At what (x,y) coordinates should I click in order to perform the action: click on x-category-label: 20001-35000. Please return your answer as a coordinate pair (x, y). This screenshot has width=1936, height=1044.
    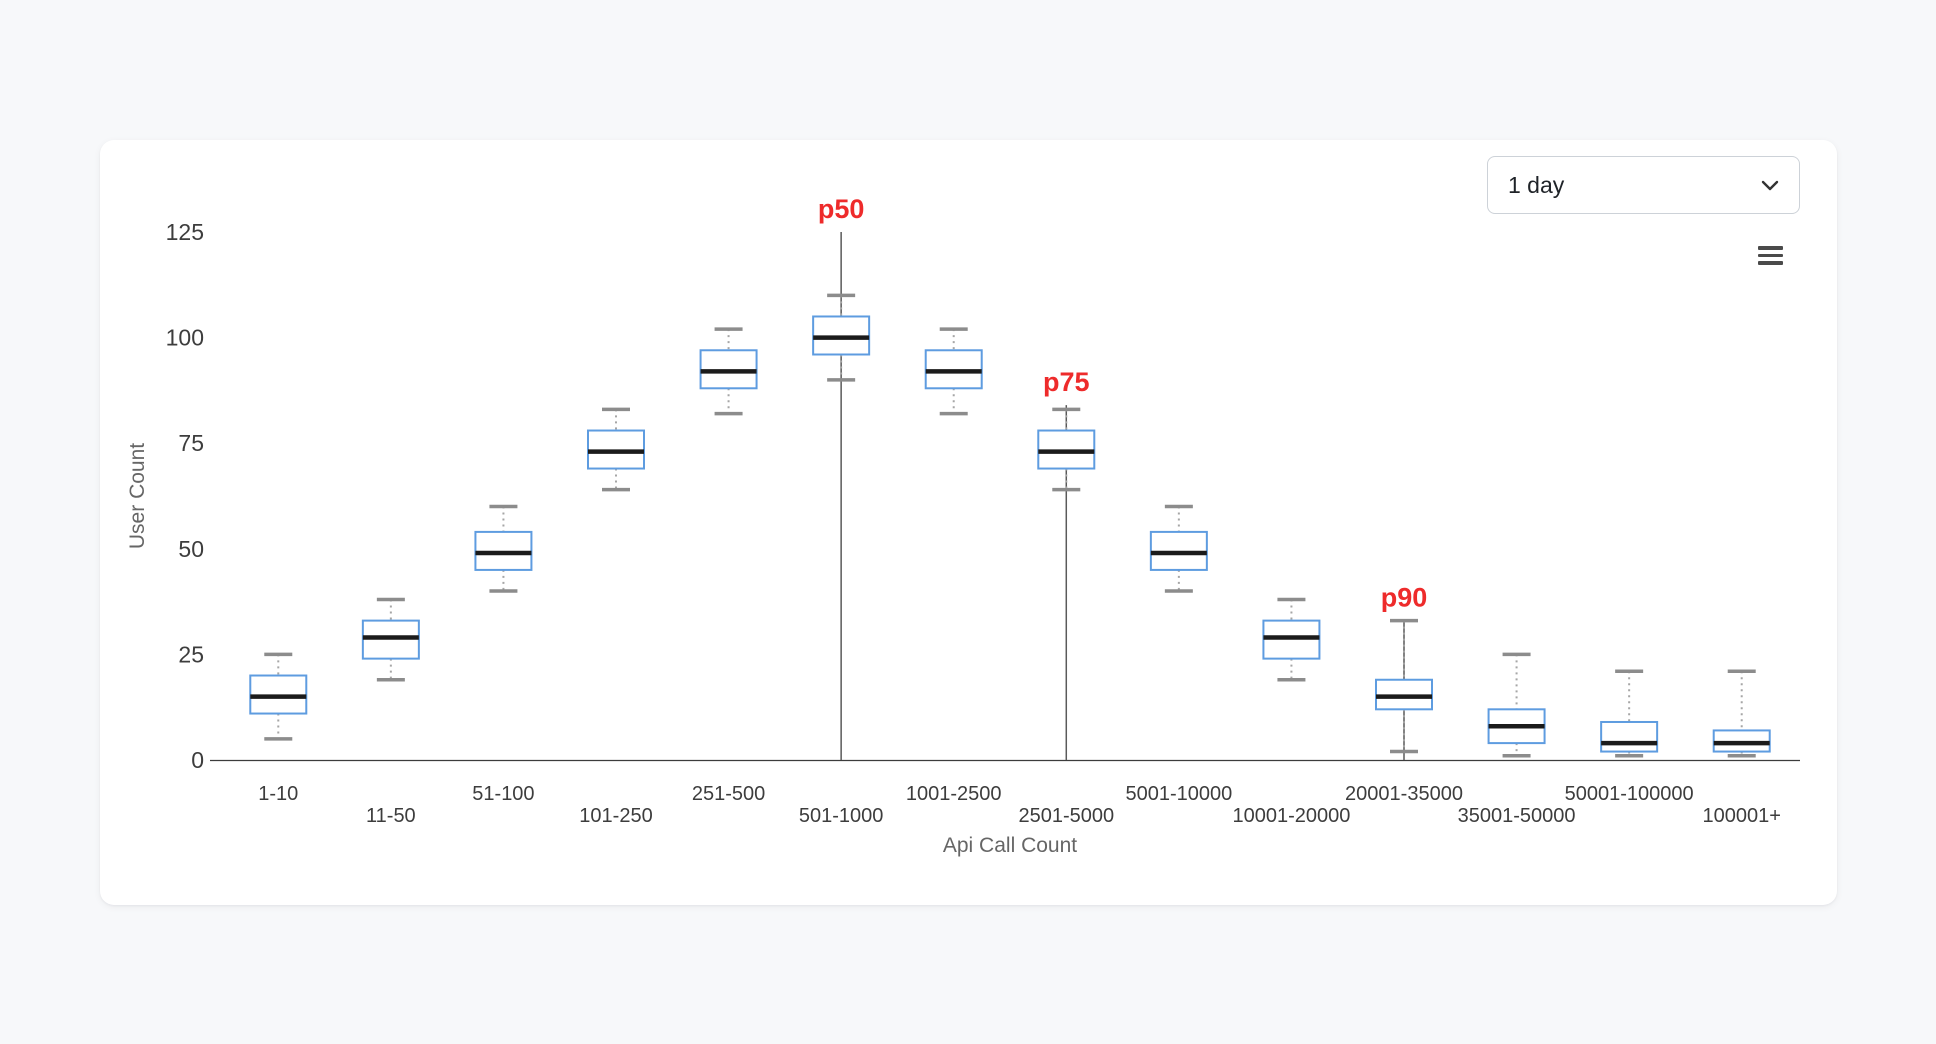
    Looking at the image, I should click on (1404, 794).